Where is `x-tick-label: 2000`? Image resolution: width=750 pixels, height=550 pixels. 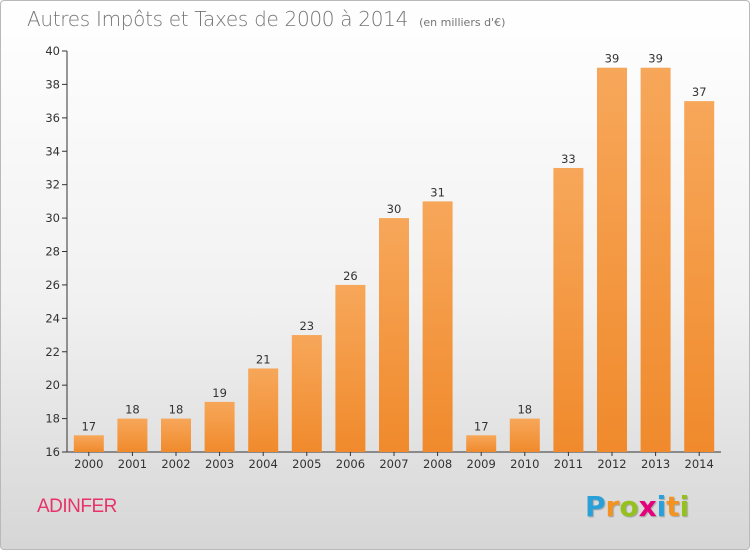
x-tick-label: 2000 is located at coordinates (88, 464).